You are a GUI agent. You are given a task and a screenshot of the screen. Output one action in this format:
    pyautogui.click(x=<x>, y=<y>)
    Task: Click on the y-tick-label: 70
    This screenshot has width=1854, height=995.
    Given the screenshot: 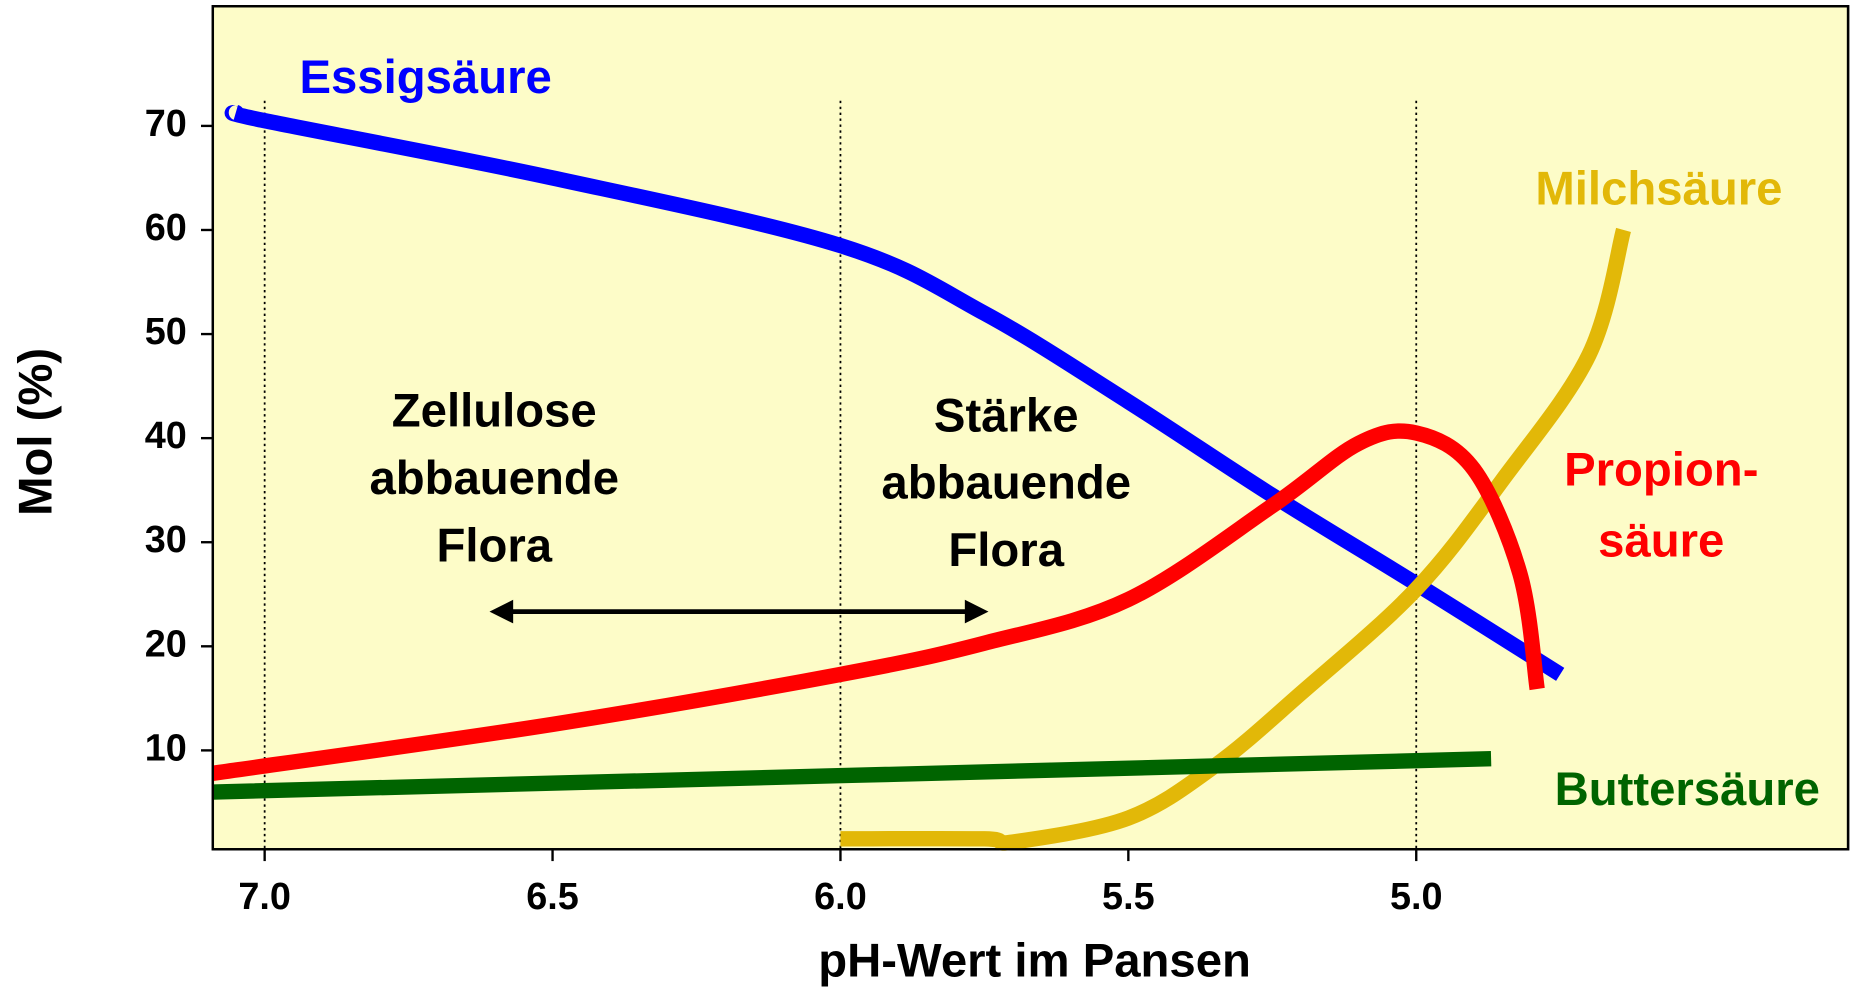 What is the action you would take?
    pyautogui.click(x=166, y=124)
    